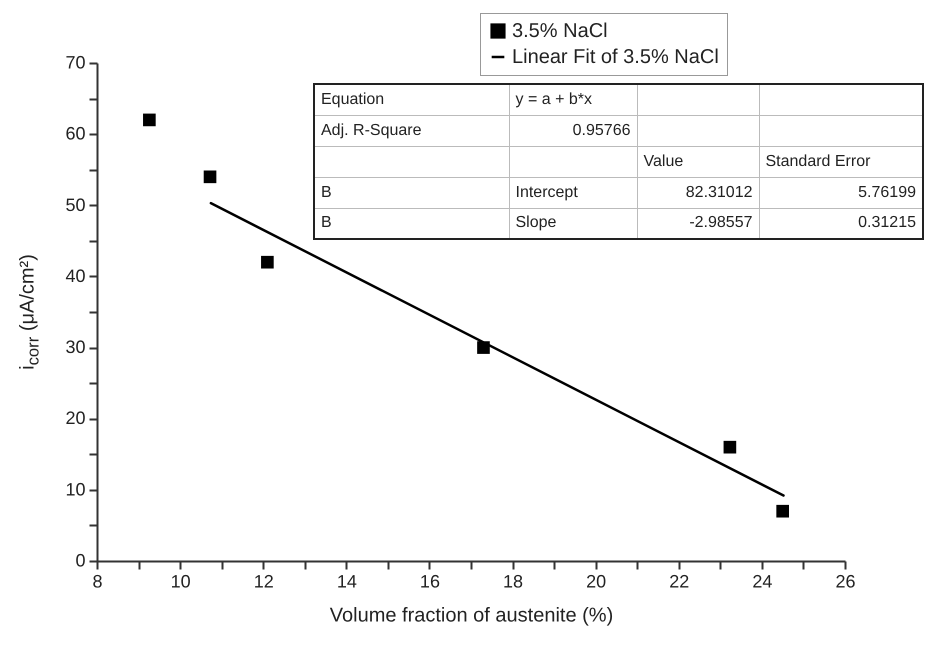  I want to click on y-tick-label: 10, so click(75, 489).